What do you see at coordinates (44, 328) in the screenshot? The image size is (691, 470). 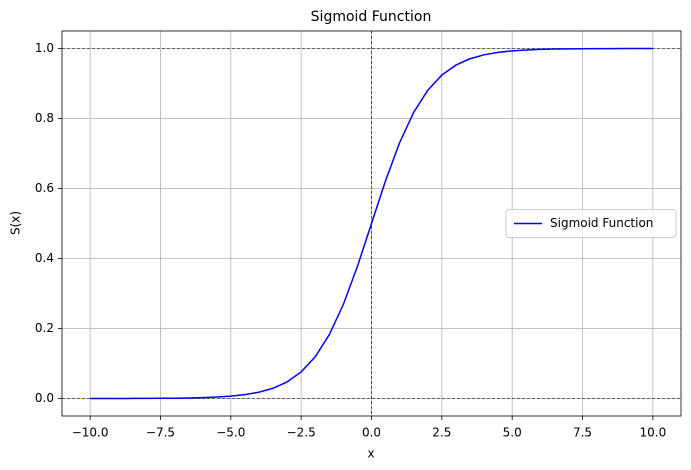 I see `y-tick-label: 0.2` at bounding box center [44, 328].